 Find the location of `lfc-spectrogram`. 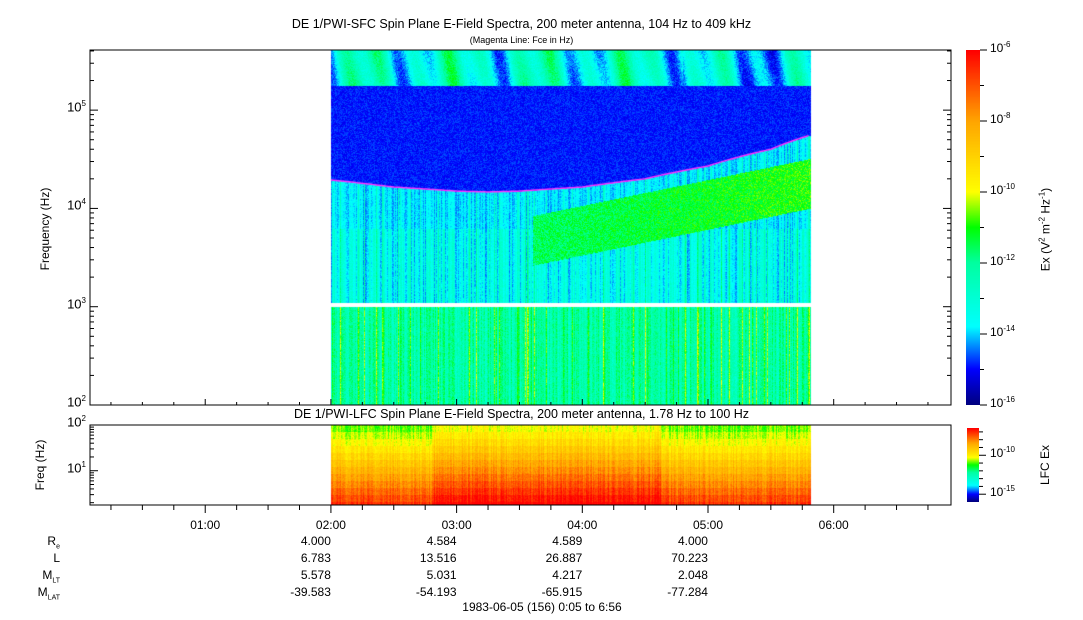

lfc-spectrogram is located at coordinates (520, 465).